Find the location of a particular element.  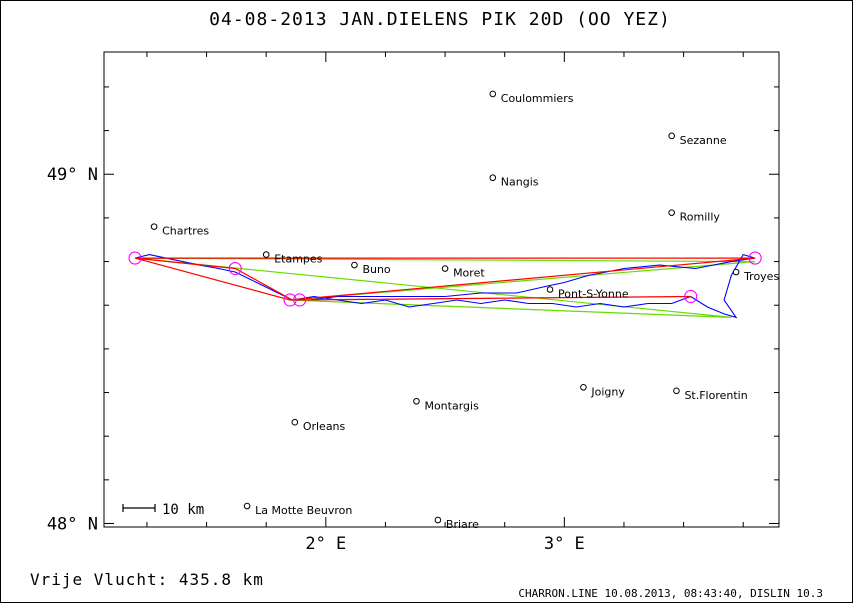

town-label: Chartres is located at coordinates (185, 231).